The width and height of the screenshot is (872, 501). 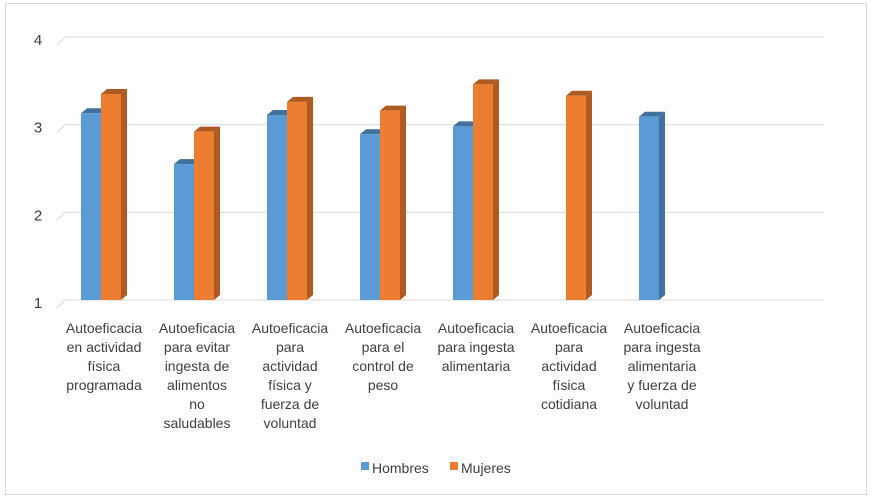 What do you see at coordinates (383, 356) in the screenshot?
I see `category-label-4: Autoeficacia para el control de peso` at bounding box center [383, 356].